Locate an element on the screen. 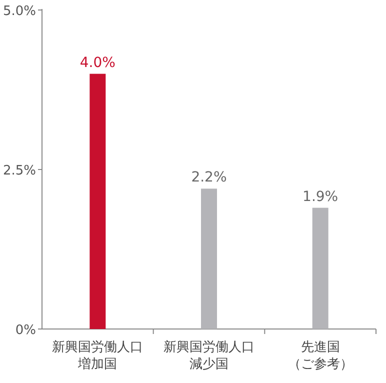 The image size is (386, 383). x-tick-label: 先進国（ご参考） is located at coordinates (320, 356).